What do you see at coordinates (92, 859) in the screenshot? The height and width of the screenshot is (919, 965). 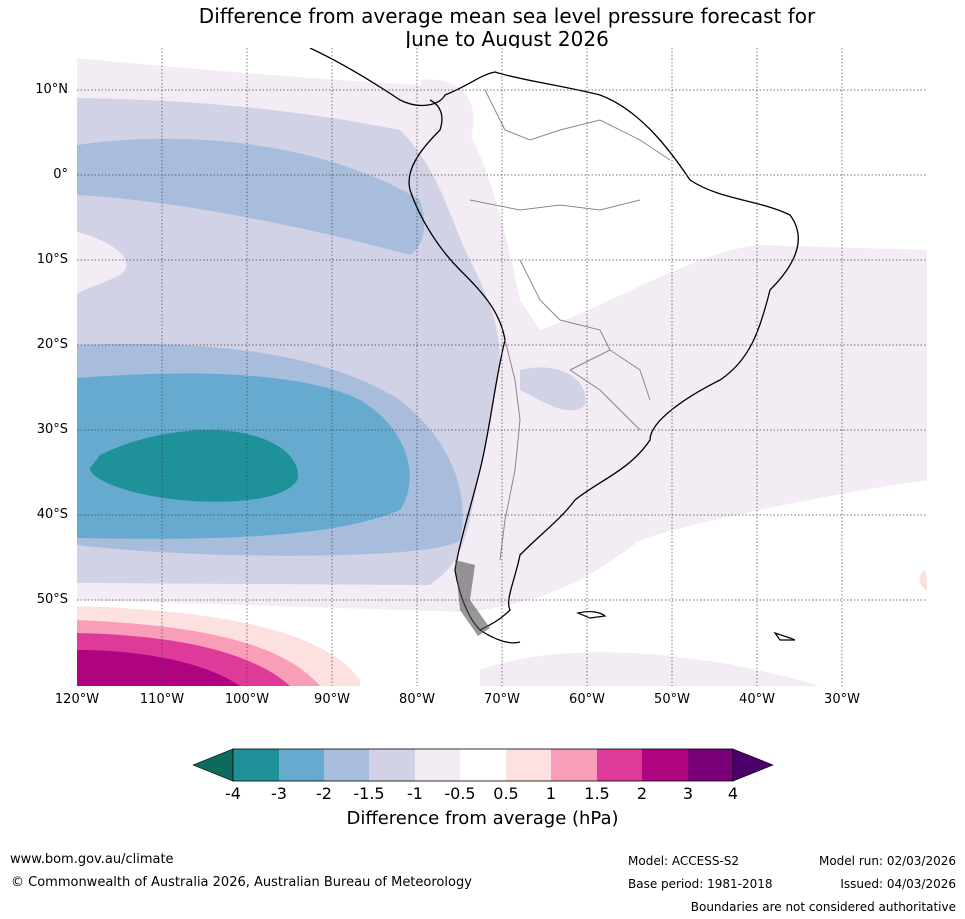 I see `footer-url: www.bom.gov.au/climate` at bounding box center [92, 859].